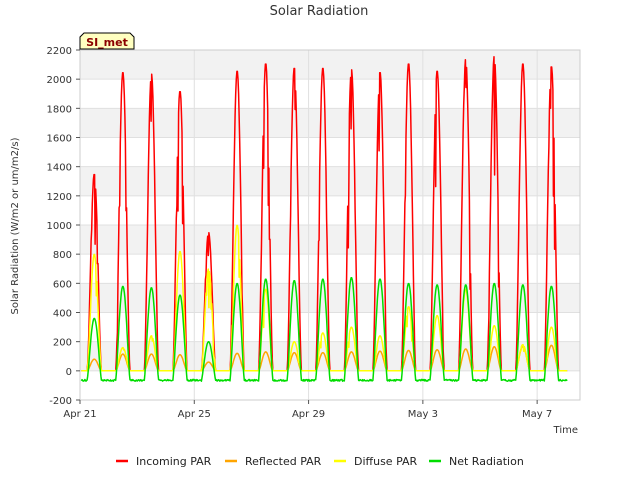 The width and height of the screenshot is (640, 480). I want to click on x-tick-label: May 7, so click(537, 414).